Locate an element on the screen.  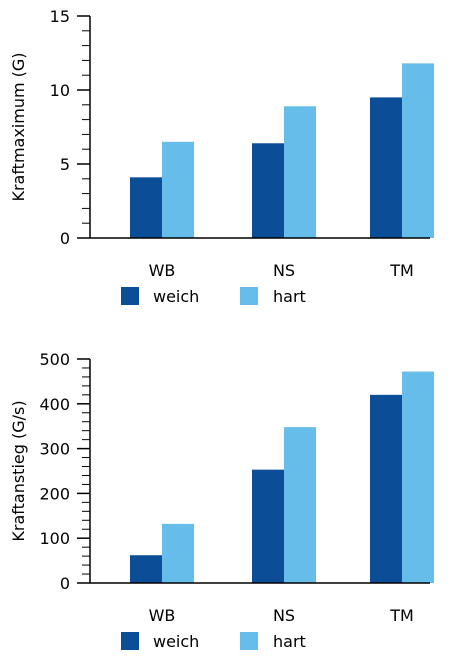
y-tick-label: 500 is located at coordinates (54, 359).